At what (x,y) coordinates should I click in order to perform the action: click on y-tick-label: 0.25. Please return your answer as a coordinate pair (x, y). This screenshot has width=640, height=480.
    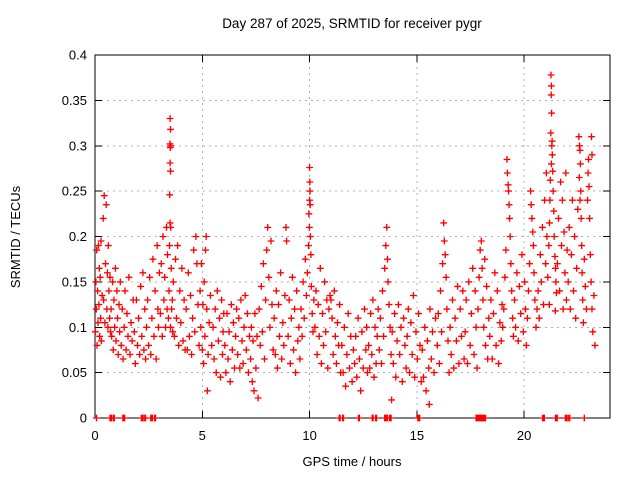
    Looking at the image, I should click on (74, 191).